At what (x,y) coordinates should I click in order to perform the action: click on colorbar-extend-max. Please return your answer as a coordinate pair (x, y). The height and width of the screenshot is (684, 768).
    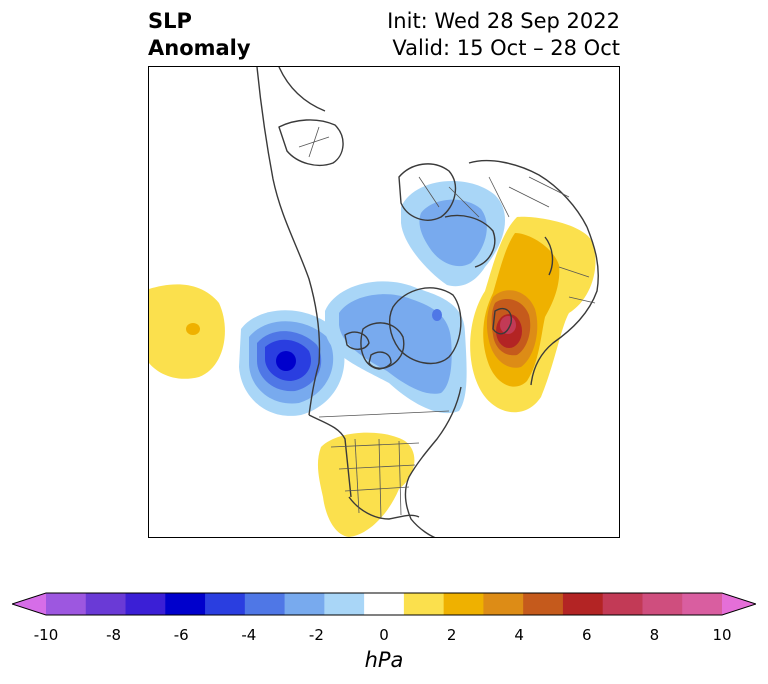
    Looking at the image, I should click on (739, 604).